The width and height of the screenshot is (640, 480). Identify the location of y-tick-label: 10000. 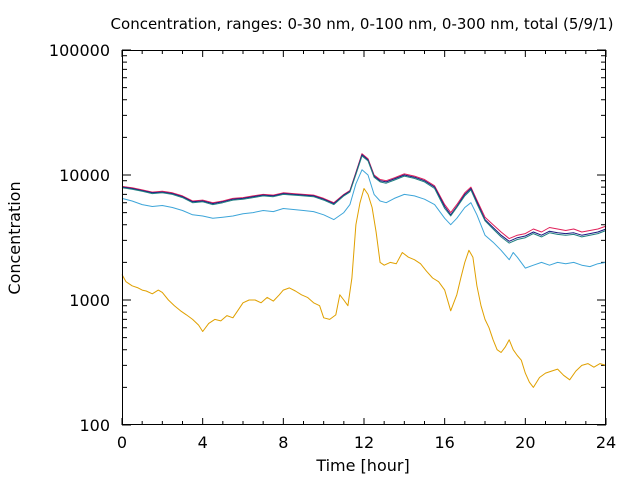
(84, 175).